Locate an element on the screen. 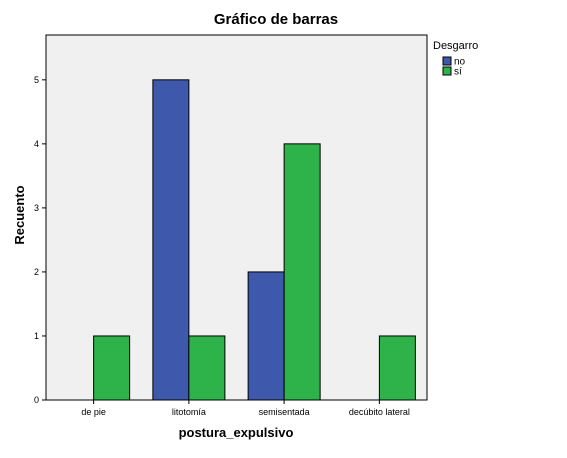 This screenshot has width=567, height=458. y-tick-label: 3 is located at coordinates (36, 208).